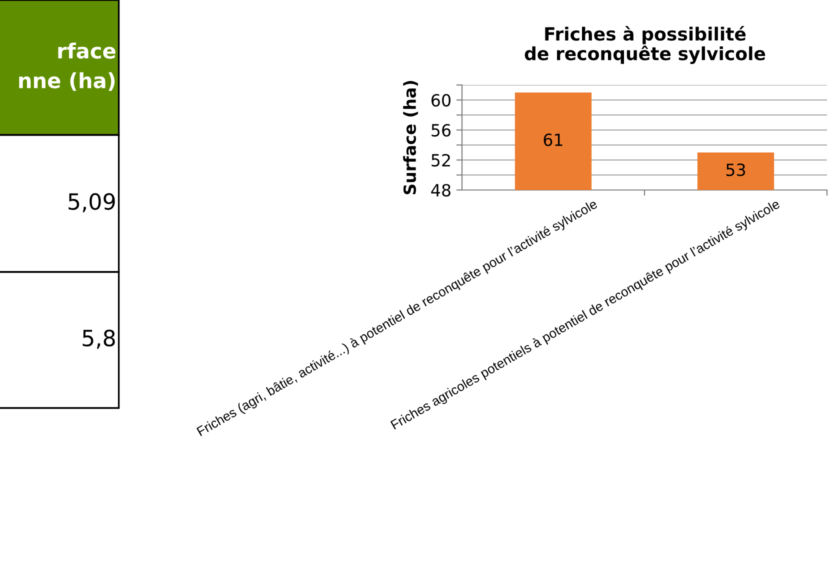 The height and width of the screenshot is (584, 829). What do you see at coordinates (645, 45) in the screenshot?
I see `chart-title: Friches à possibilité de reconquête sylvicole` at bounding box center [645, 45].